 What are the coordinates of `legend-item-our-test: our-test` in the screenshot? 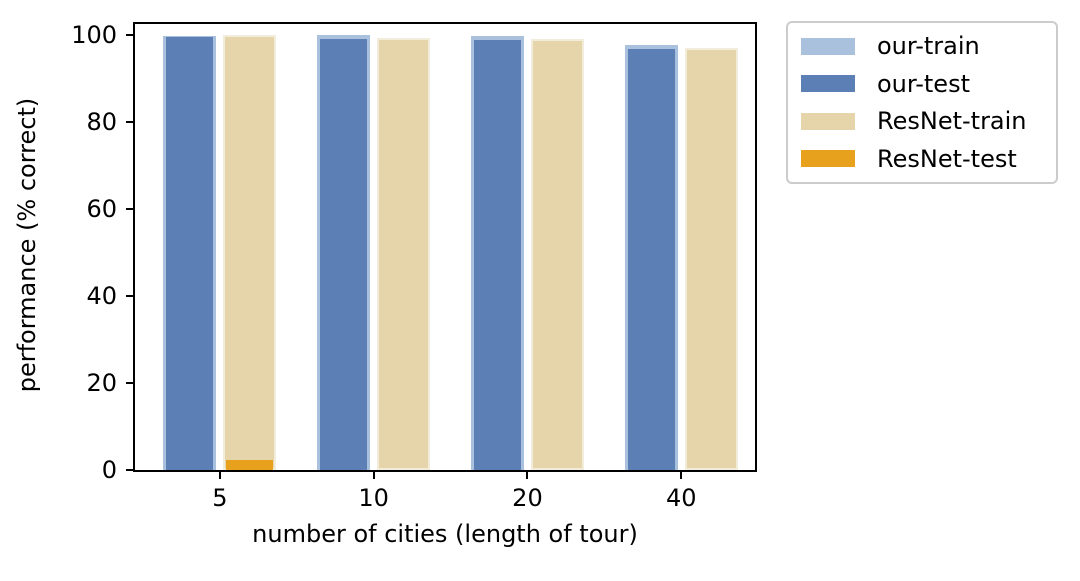 It's located at (928, 84).